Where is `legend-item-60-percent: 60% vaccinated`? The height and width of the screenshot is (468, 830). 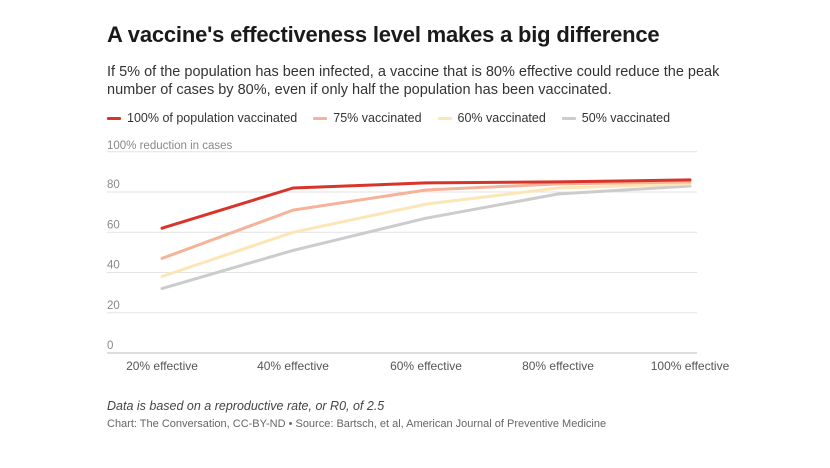
legend-item-60-percent: 60% vaccinated is located at coordinates (491, 118).